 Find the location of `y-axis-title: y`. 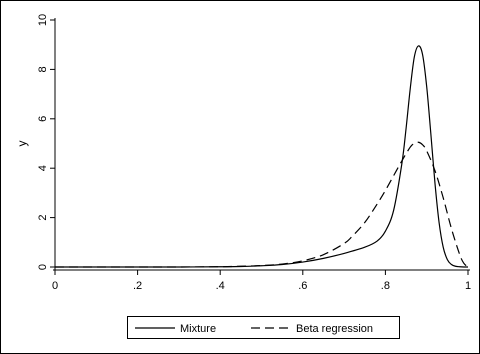

y-axis-title: y is located at coordinates (22, 144).